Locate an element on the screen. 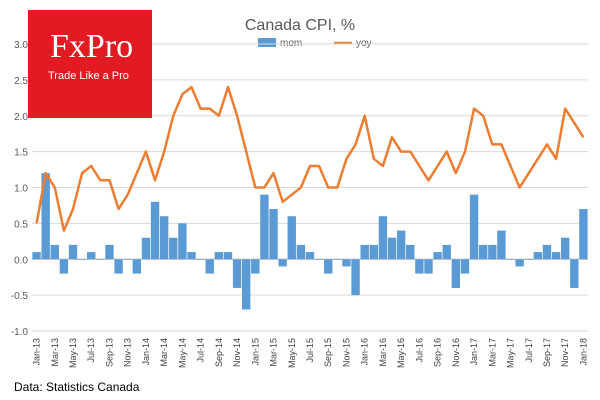 The height and width of the screenshot is (400, 600). x-tick-label: Nov-13 is located at coordinates (128, 352).